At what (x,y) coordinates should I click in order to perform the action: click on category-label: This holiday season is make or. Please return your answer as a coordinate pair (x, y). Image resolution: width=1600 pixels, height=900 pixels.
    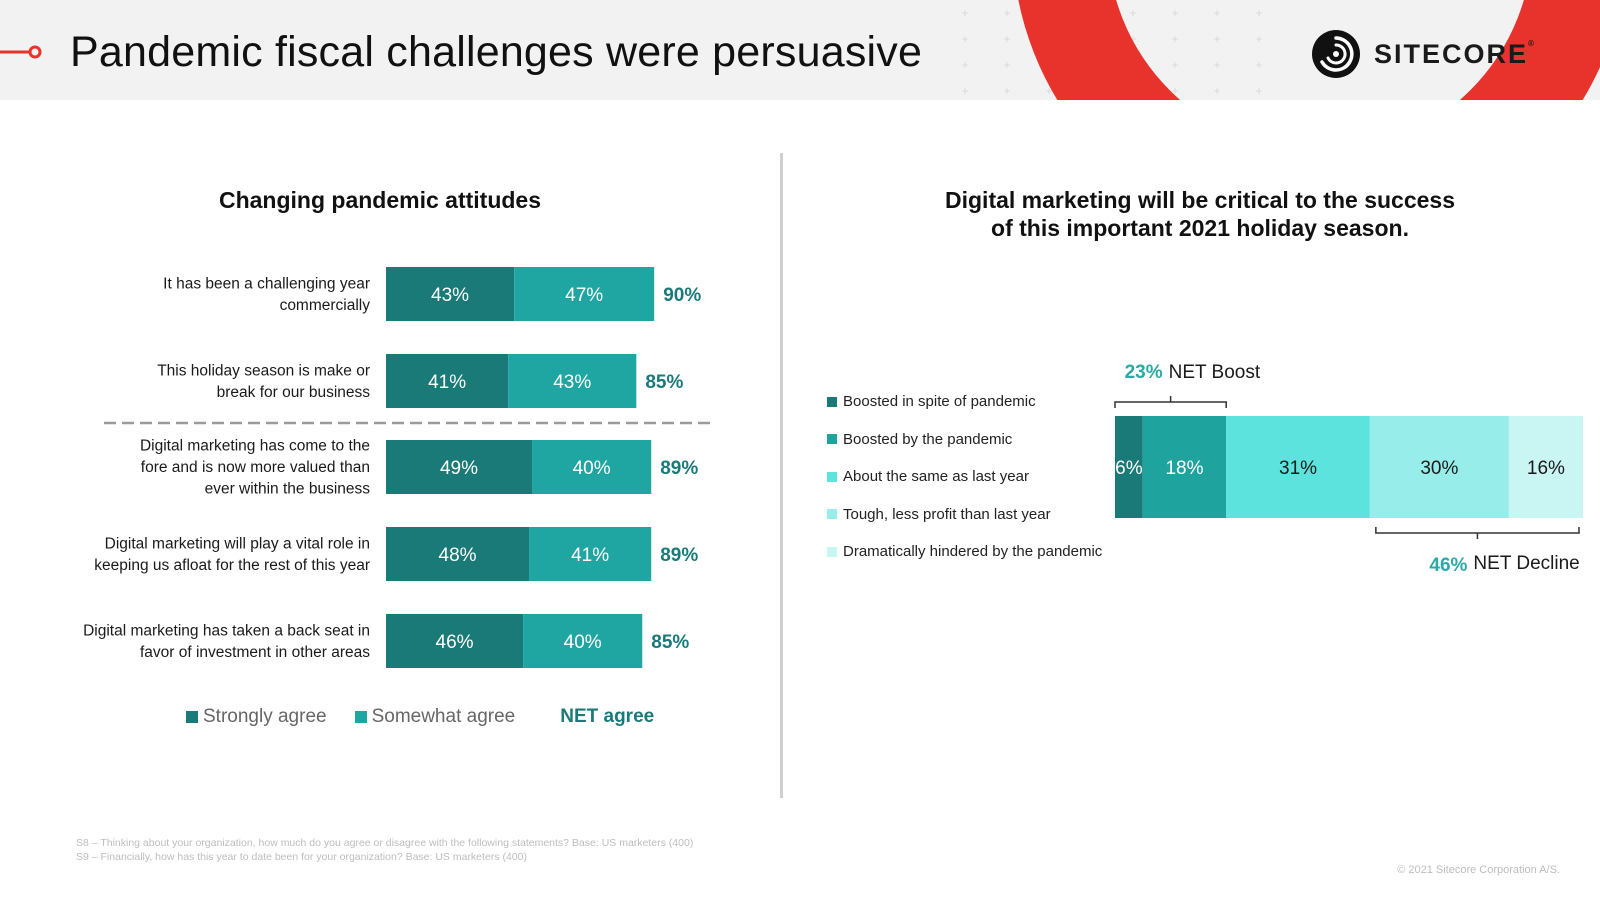
    Looking at the image, I should click on (263, 370).